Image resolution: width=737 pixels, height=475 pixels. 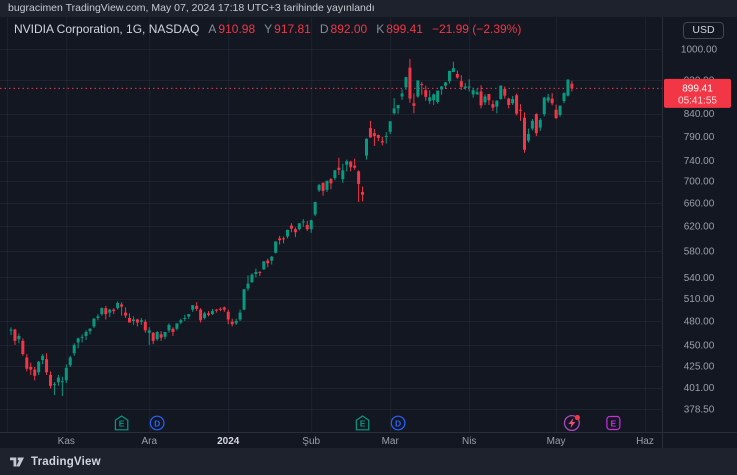 I want to click on footer-brand-link: TradingView, so click(x=66, y=461).